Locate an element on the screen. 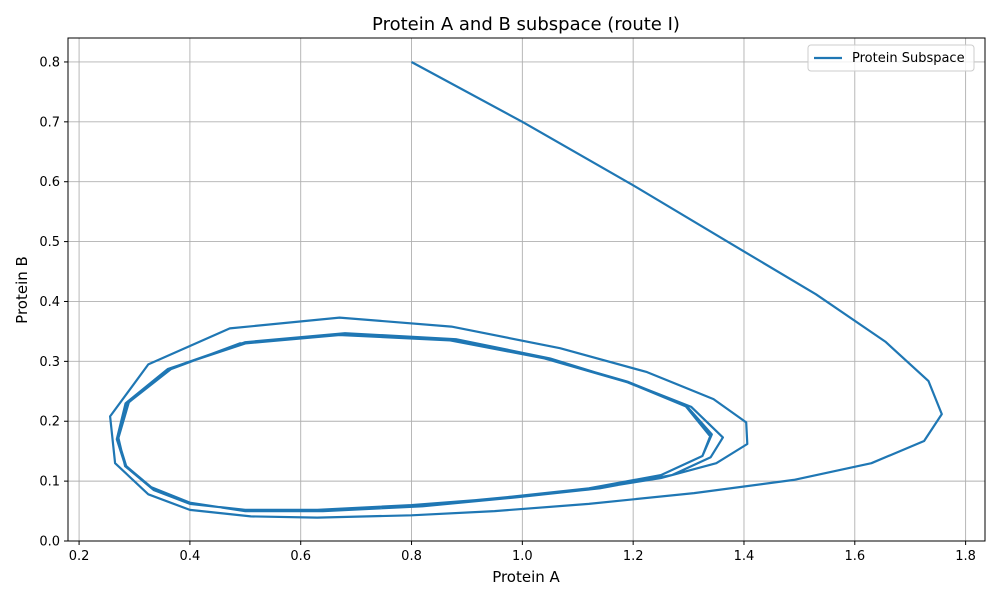 Image resolution: width=1000 pixels, height=600 pixels. x-tick-label: 0.6 is located at coordinates (300, 556).